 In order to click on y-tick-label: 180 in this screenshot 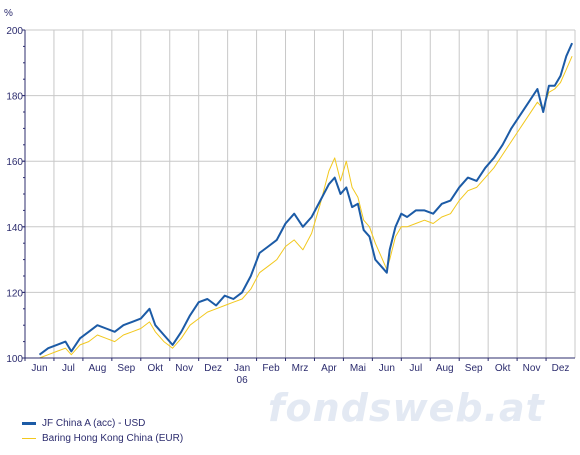, I will do `click(14, 97)`.